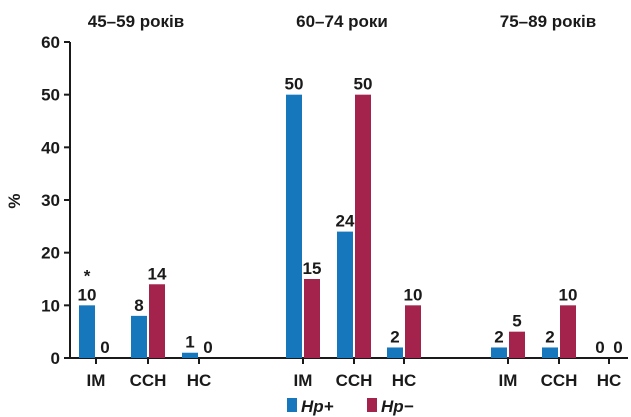  I want to click on group-titles: 45–59 років 60–74 роки 75–89 років, so click(342, 21).